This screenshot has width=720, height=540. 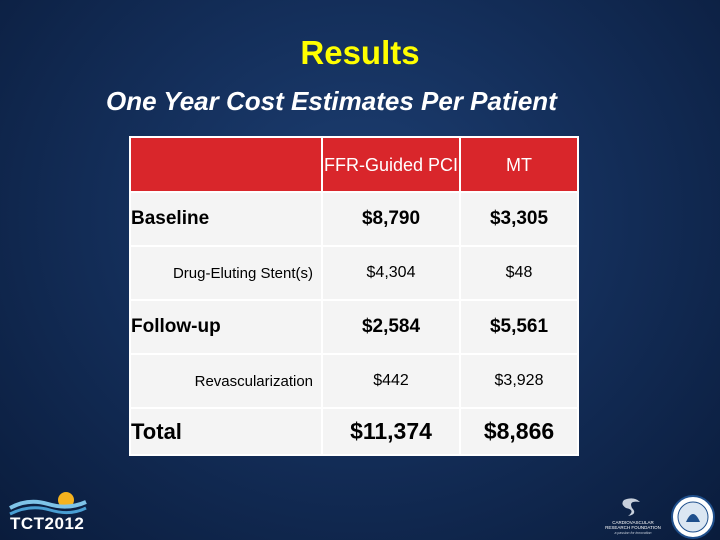 What do you see at coordinates (391, 431) in the screenshot?
I see `cell-total-ffr: $11,374` at bounding box center [391, 431].